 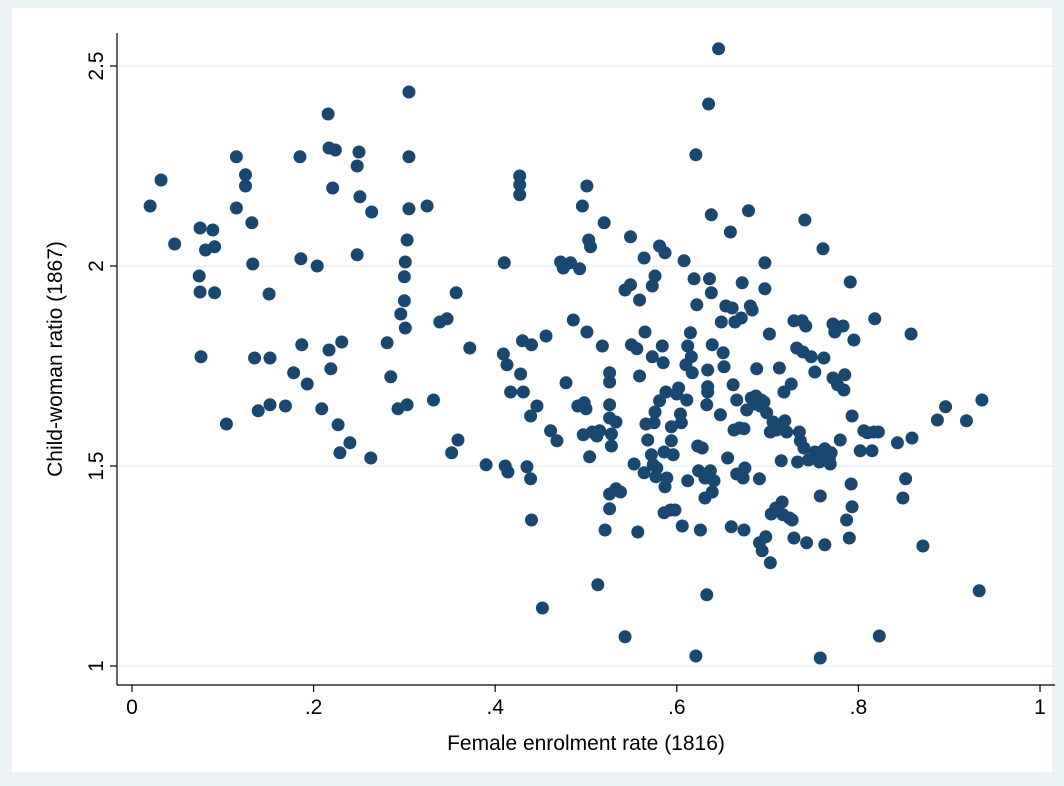 What do you see at coordinates (96, 65) in the screenshot?
I see `y-tick-label: 2.5` at bounding box center [96, 65].